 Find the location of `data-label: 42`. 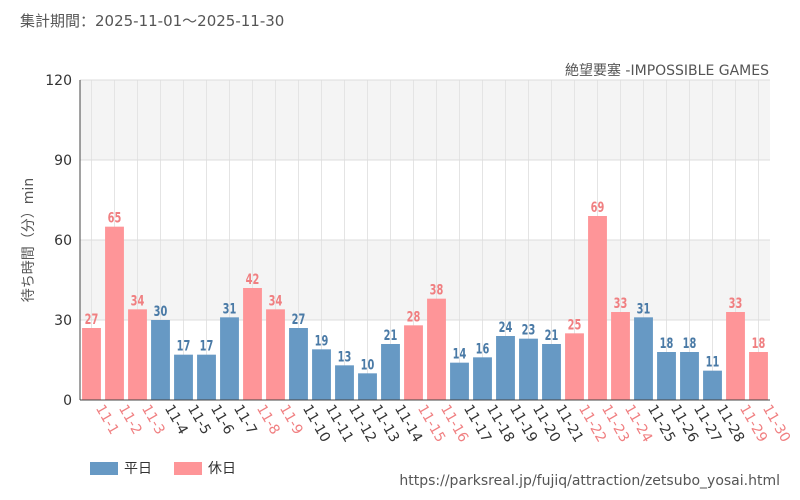

data-label: 42 is located at coordinates (253, 279).